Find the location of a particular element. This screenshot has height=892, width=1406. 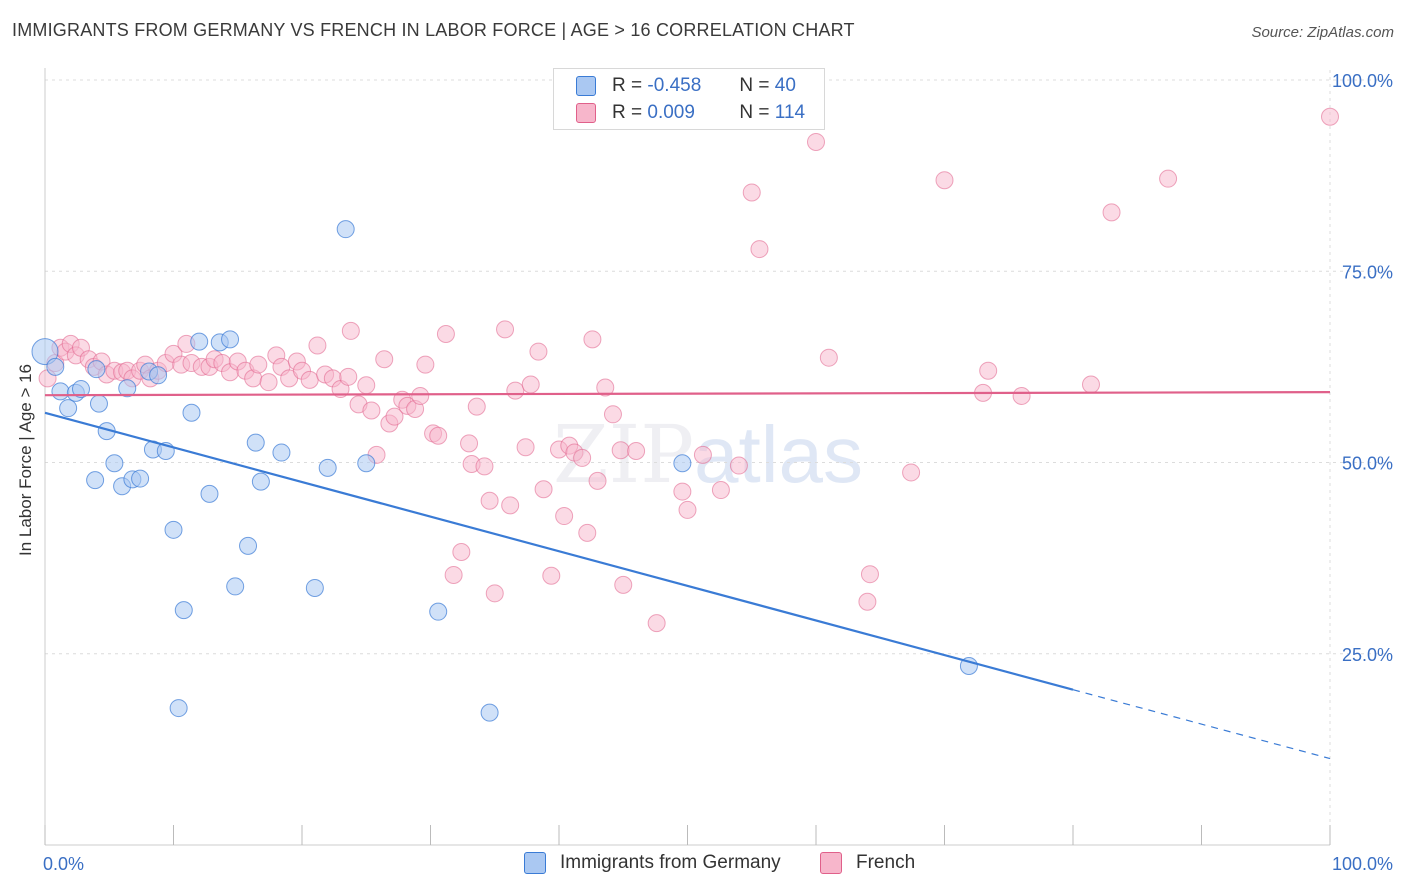

trendline-french is located at coordinates (687, 394).